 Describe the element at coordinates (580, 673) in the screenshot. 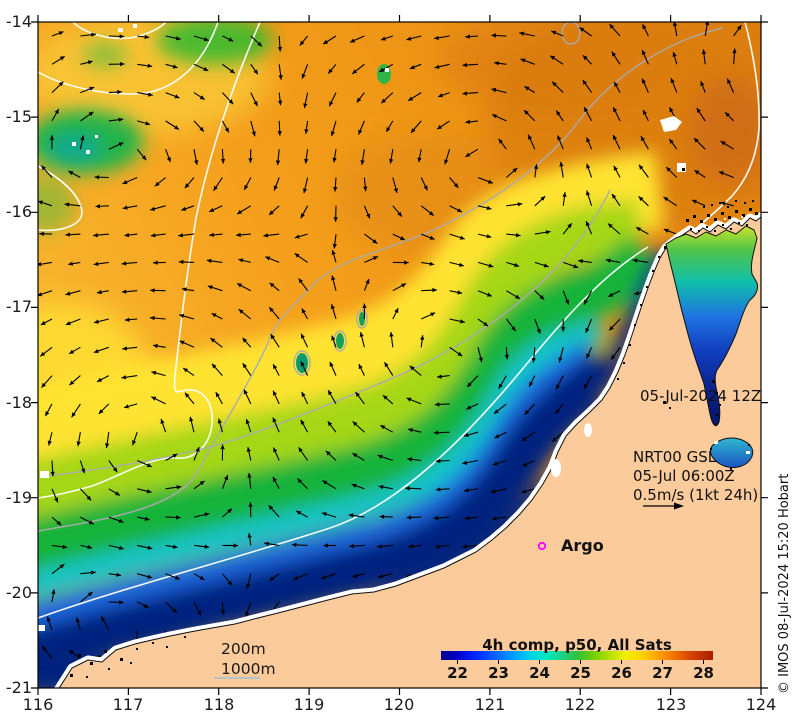

I see `colorbar-tick-label: 25` at that location.